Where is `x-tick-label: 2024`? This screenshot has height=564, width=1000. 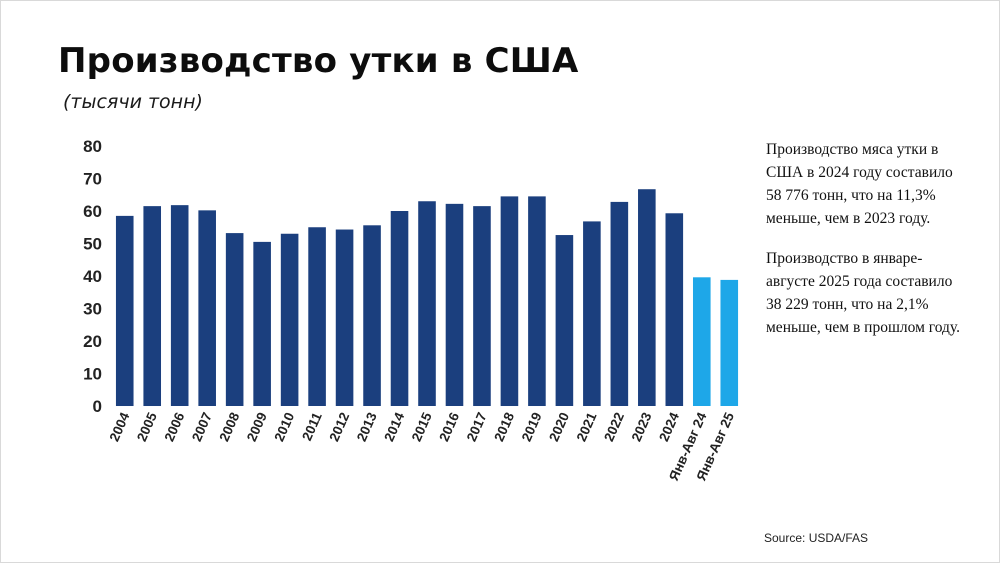 x-tick-label: 2024 is located at coordinates (669, 427).